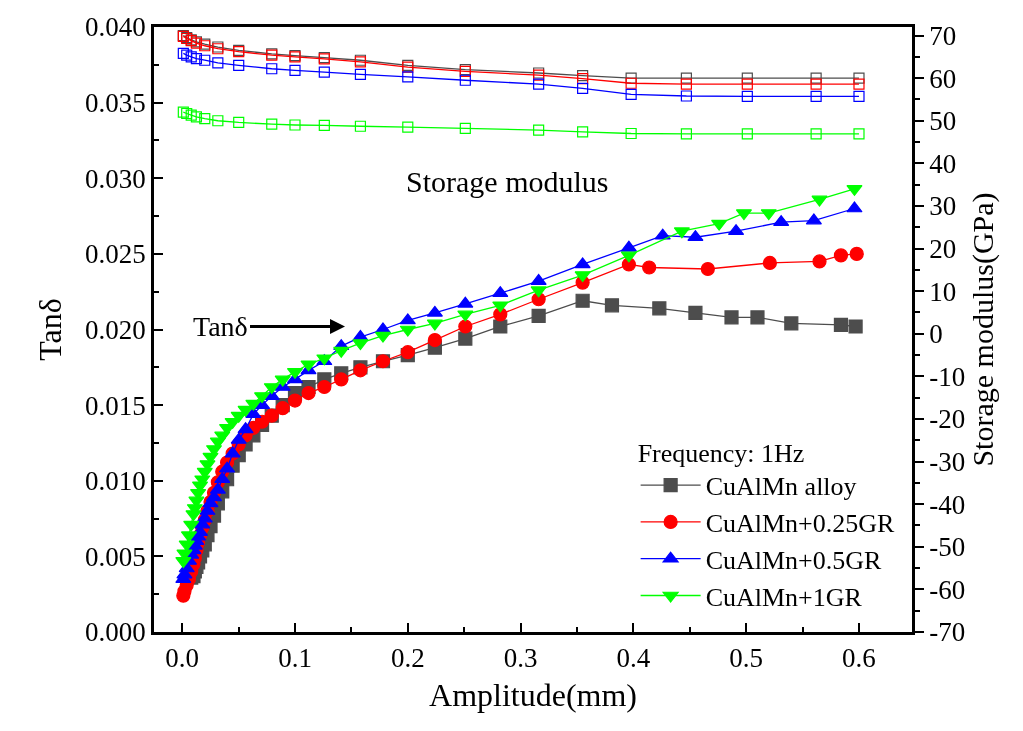 This screenshot has width=1023, height=731. Describe the element at coordinates (794, 560) in the screenshot. I see `legend-label: CuAlMn+0.5GR` at that location.